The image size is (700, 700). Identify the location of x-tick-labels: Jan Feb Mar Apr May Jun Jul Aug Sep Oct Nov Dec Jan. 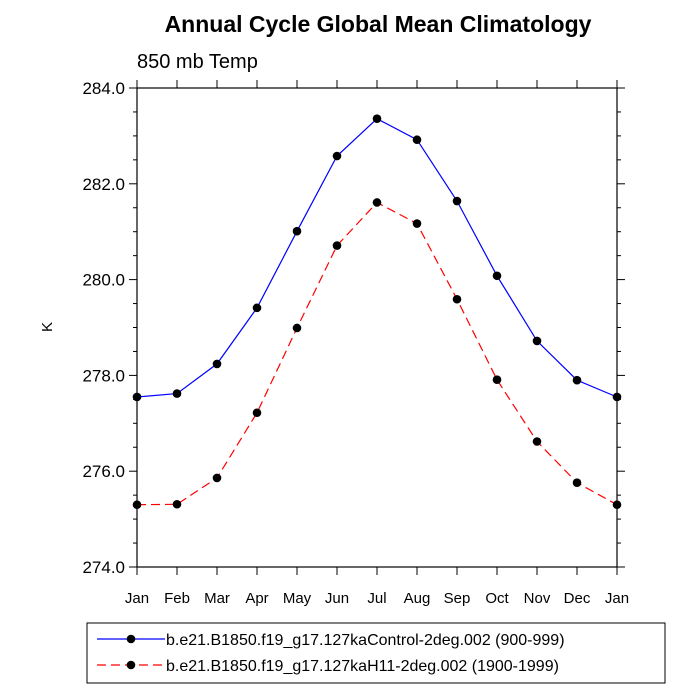
(377, 598).